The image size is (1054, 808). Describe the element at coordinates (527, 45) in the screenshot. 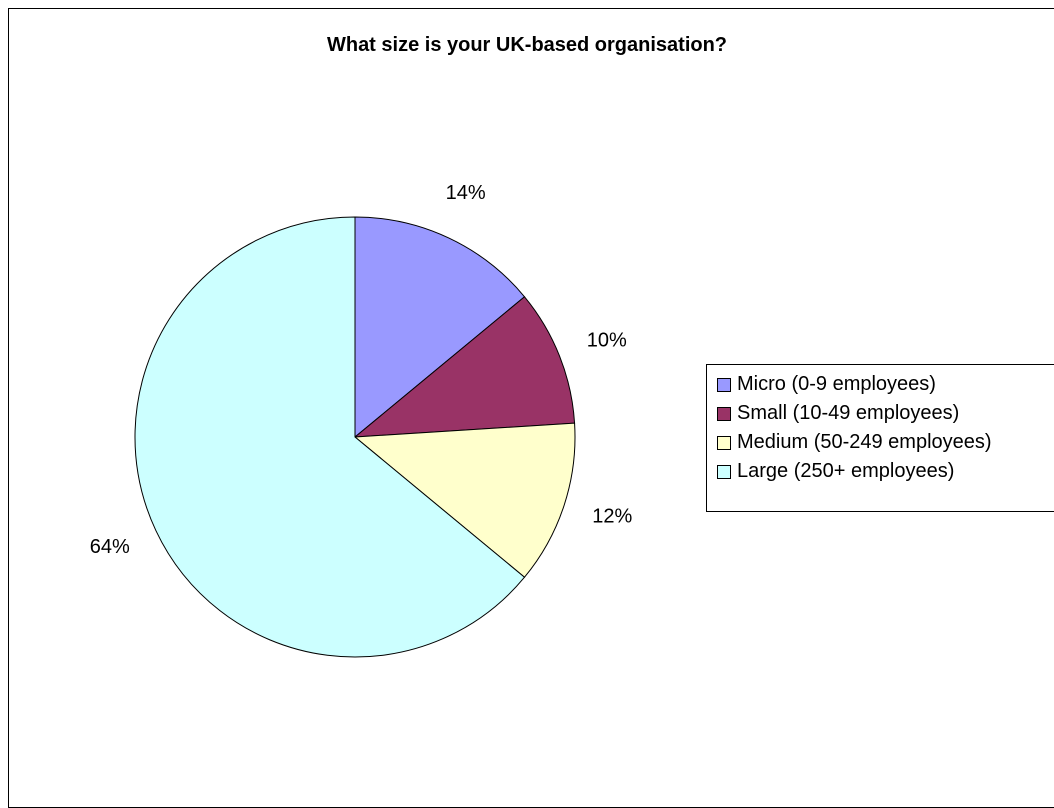

I see `chart-title: What size is your UK-based organisation?` at that location.